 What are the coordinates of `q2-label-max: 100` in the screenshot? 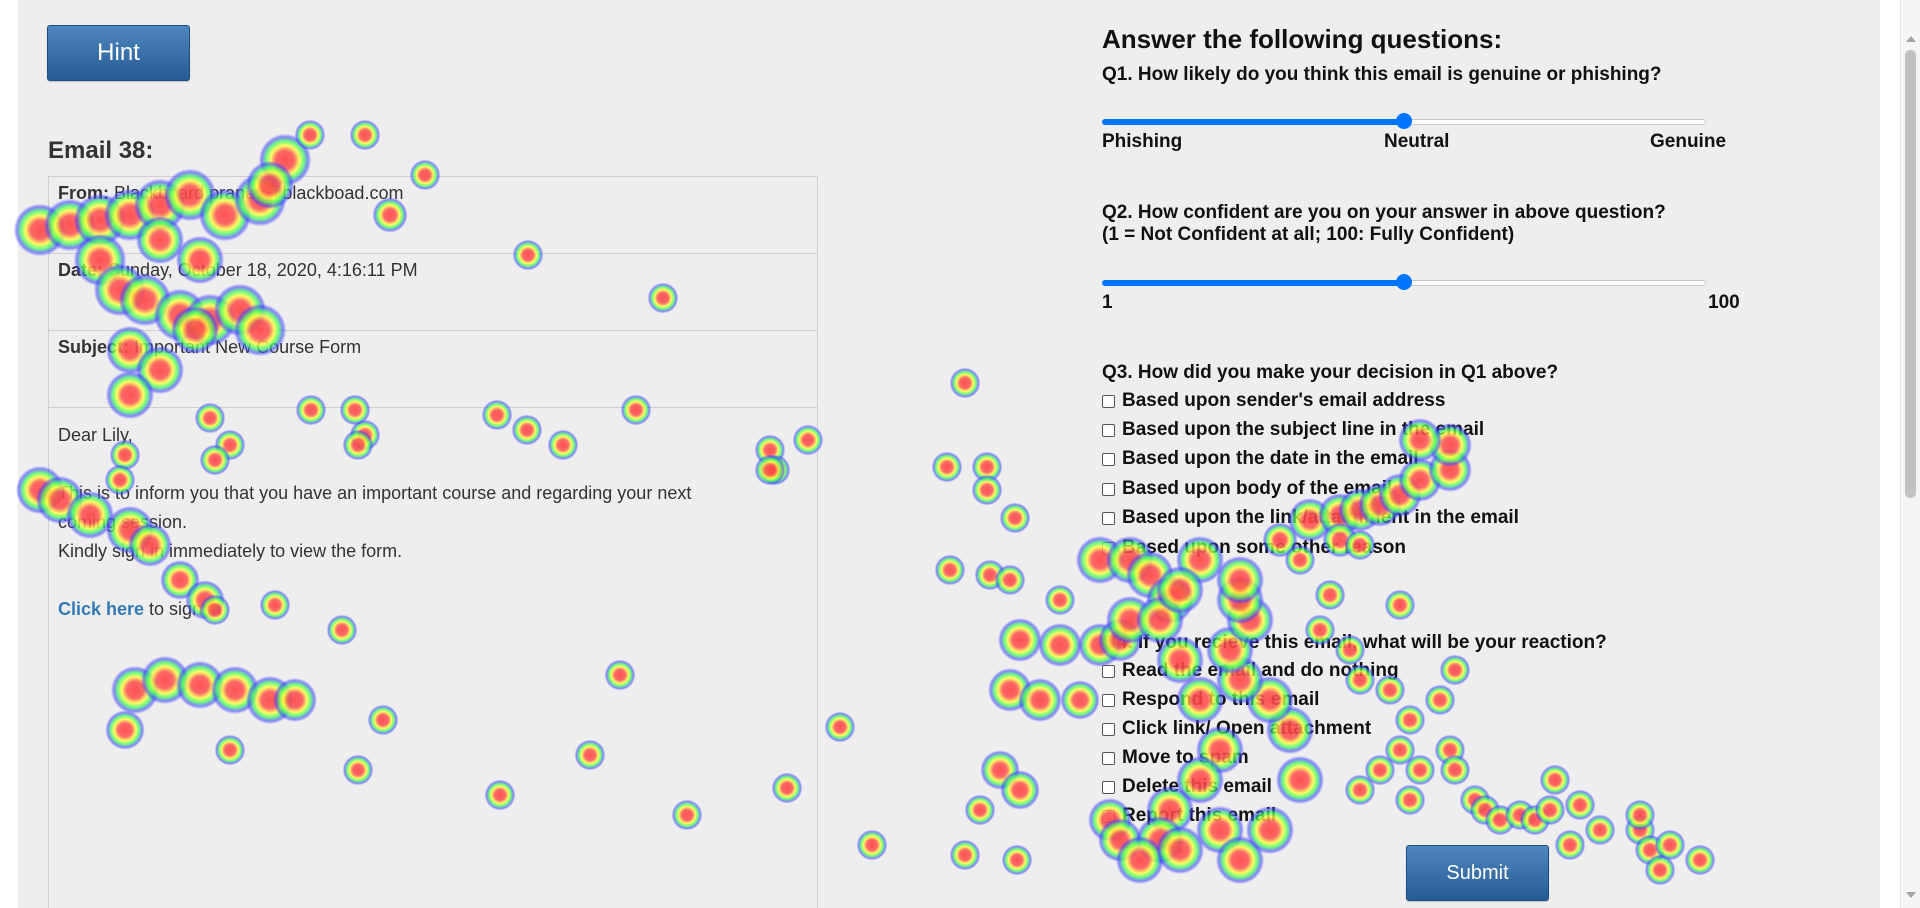 It's located at (1724, 302).